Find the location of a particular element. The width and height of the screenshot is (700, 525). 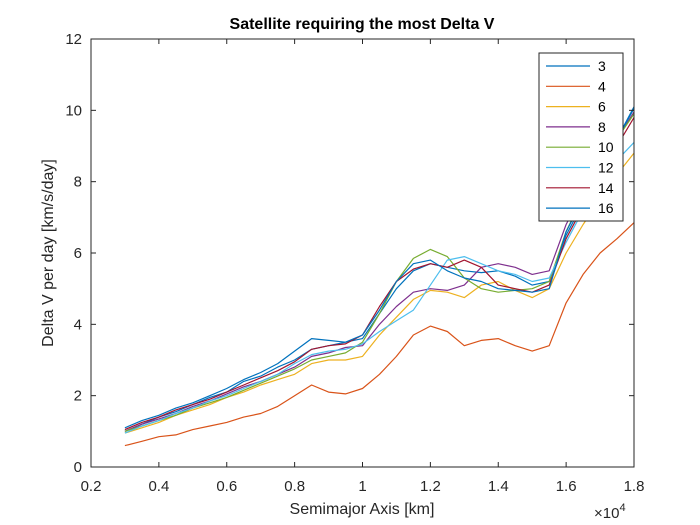

y-tick-label: 6 is located at coordinates (78, 253).